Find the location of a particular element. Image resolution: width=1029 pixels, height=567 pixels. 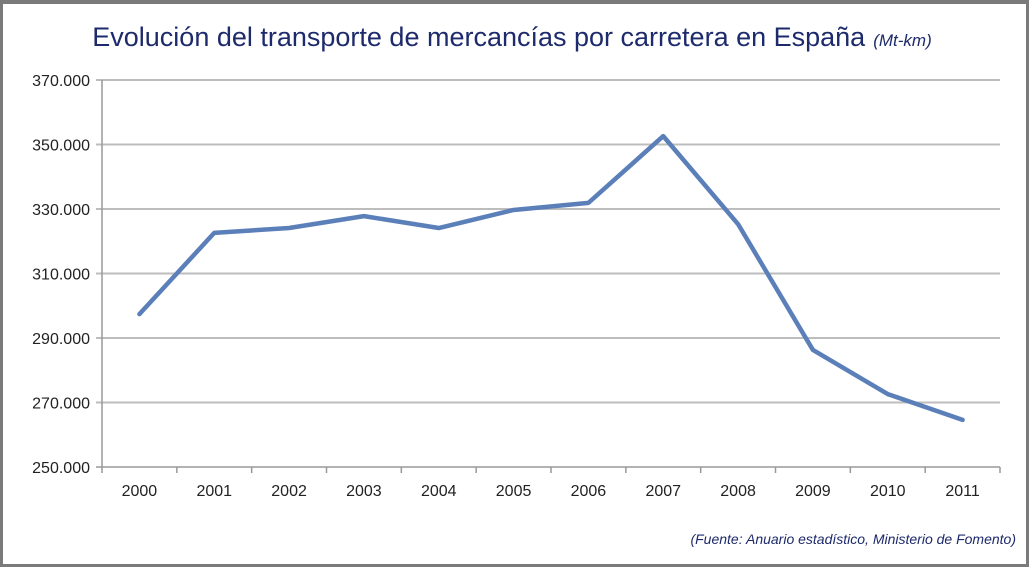

x-tick-label: 2002 is located at coordinates (289, 491).